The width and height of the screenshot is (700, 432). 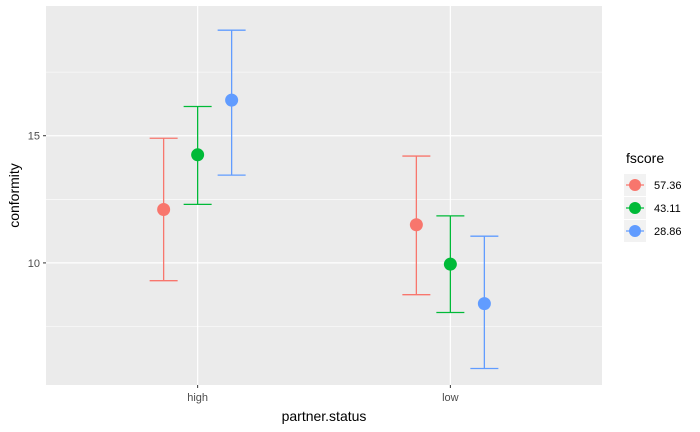 What do you see at coordinates (37, 200) in the screenshot?
I see `y-axis-ticks: 10 15` at bounding box center [37, 200].